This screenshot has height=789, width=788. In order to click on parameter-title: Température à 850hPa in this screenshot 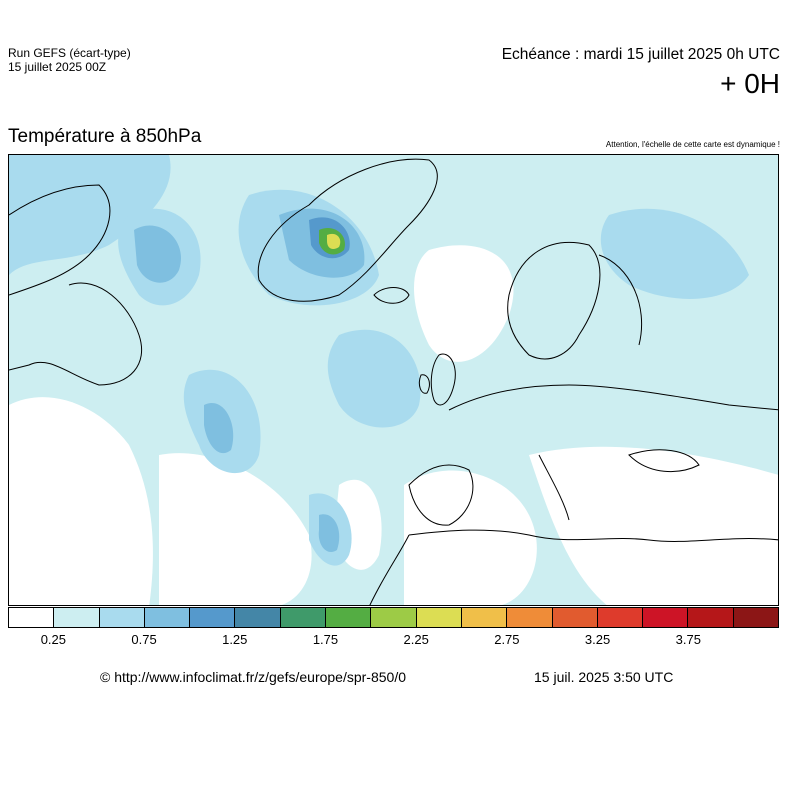, I will do `click(105, 136)`.